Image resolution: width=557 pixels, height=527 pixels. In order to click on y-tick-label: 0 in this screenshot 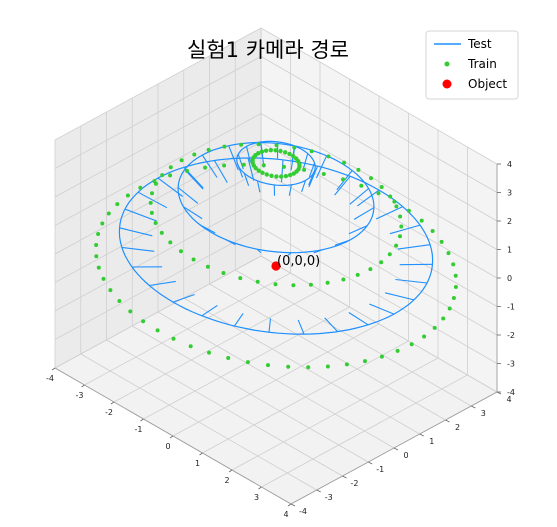, I will do `click(405, 455)`.